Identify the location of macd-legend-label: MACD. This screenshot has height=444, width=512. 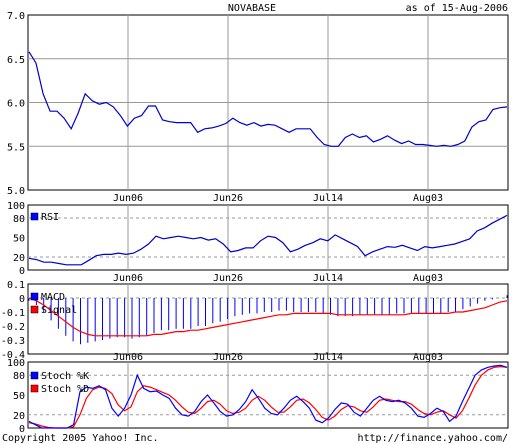
(53, 297).